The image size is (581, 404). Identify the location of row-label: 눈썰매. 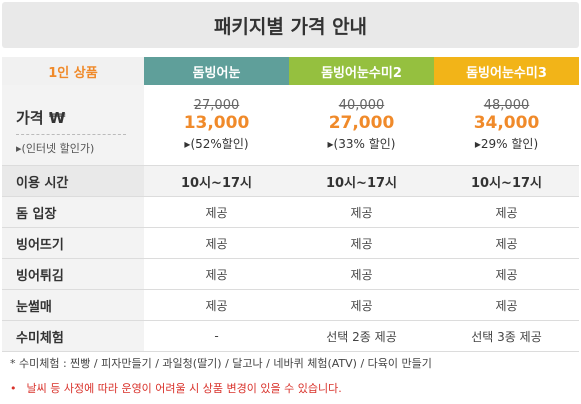
(73, 305).